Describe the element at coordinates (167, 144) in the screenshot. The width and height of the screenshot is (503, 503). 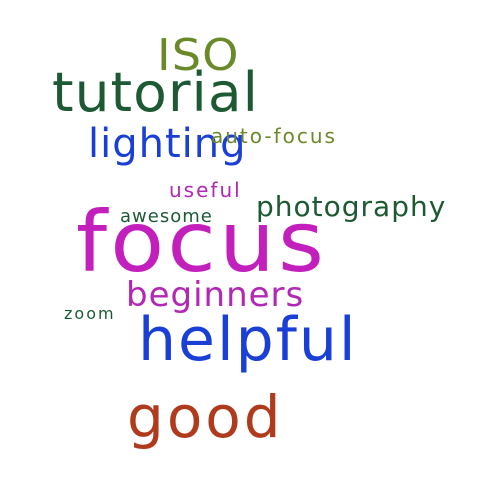
I see `word-lighting: lighting` at that location.